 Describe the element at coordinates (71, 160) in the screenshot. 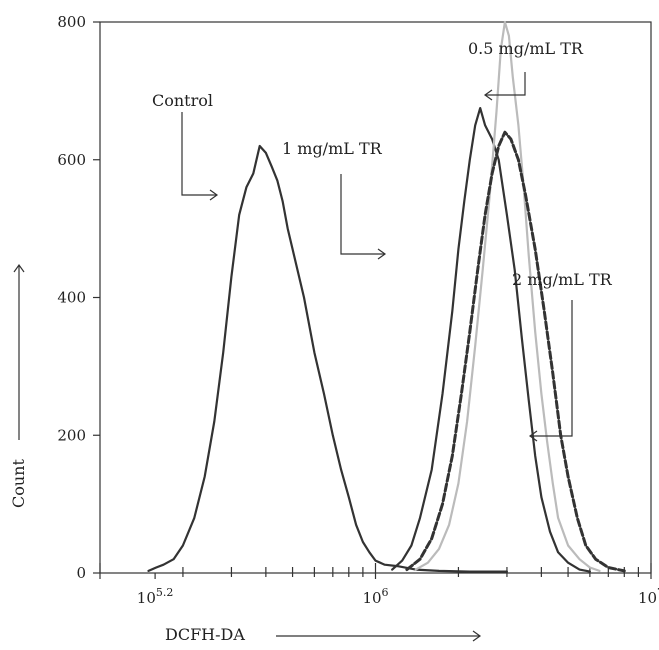

I see `y-tick-label: 600` at that location.